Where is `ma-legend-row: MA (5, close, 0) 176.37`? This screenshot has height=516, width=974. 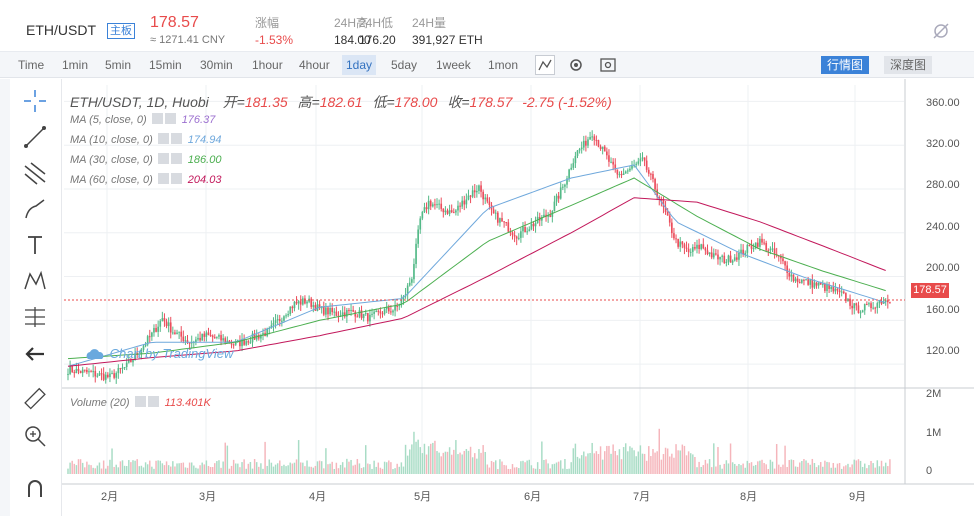
ma-legend-row: MA (5, close, 0) 176.37 is located at coordinates (142, 119).